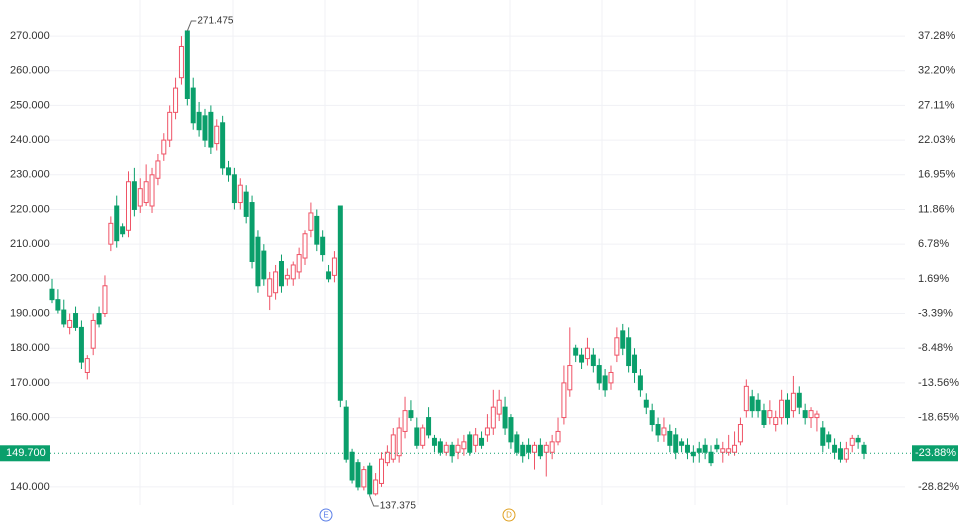 The width and height of the screenshot is (960, 523). What do you see at coordinates (30, 140) in the screenshot?
I see `y-tick-label: 240.000` at bounding box center [30, 140].